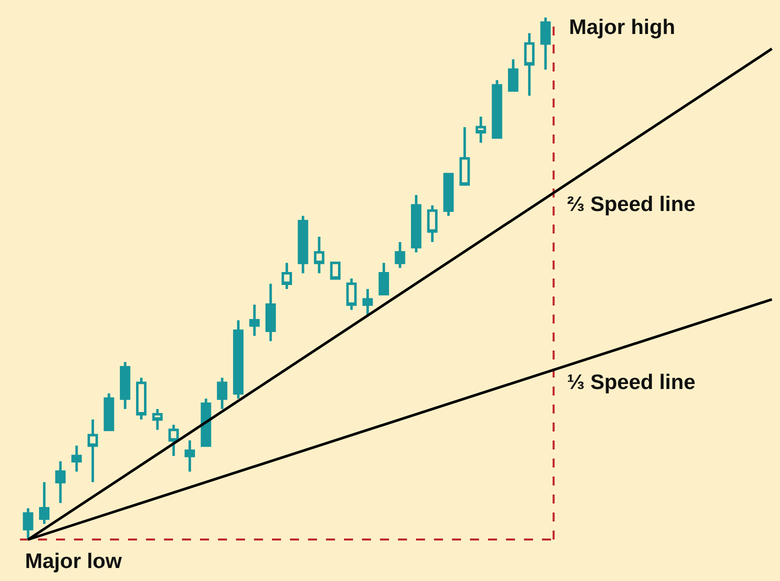  I want to click on text: Major low, so click(74, 561).